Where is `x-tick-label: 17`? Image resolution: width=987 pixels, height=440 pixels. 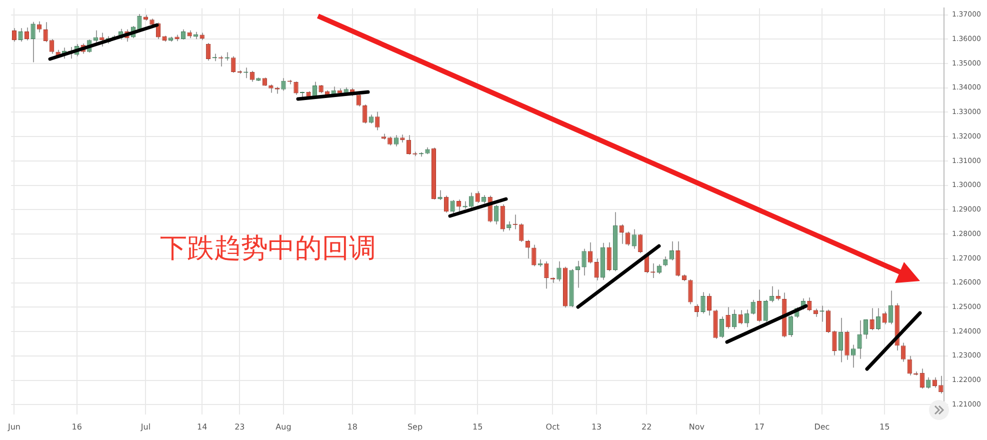
x-tick-label: 17 is located at coordinates (759, 427).